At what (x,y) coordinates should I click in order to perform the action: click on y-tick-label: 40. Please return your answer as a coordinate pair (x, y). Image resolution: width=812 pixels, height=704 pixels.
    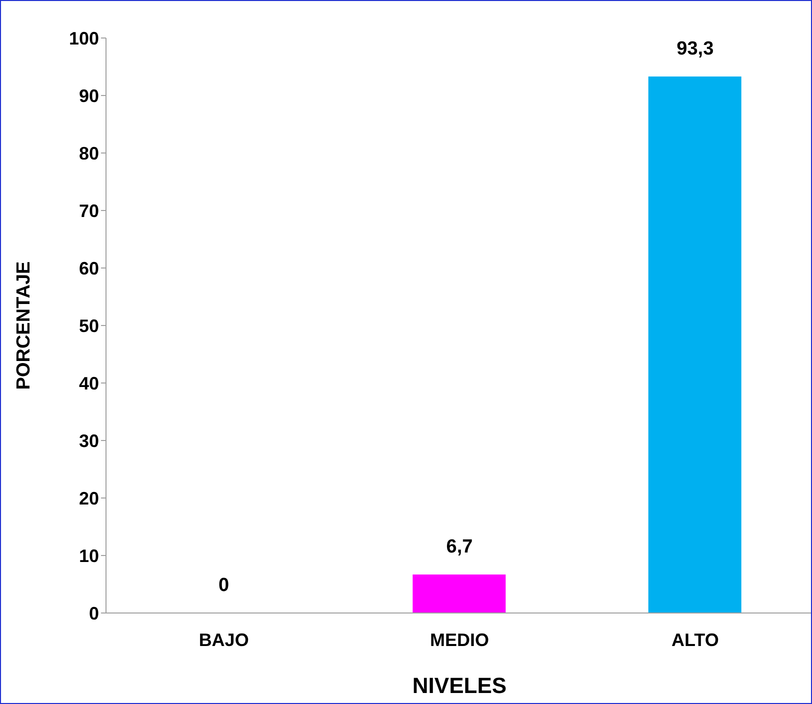
    Looking at the image, I should click on (88, 383).